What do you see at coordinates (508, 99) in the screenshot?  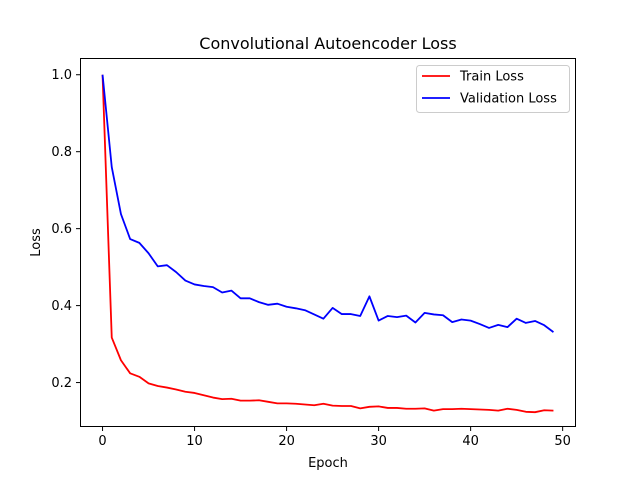 I see `legend-label-validation-loss: Validation Loss` at bounding box center [508, 99].